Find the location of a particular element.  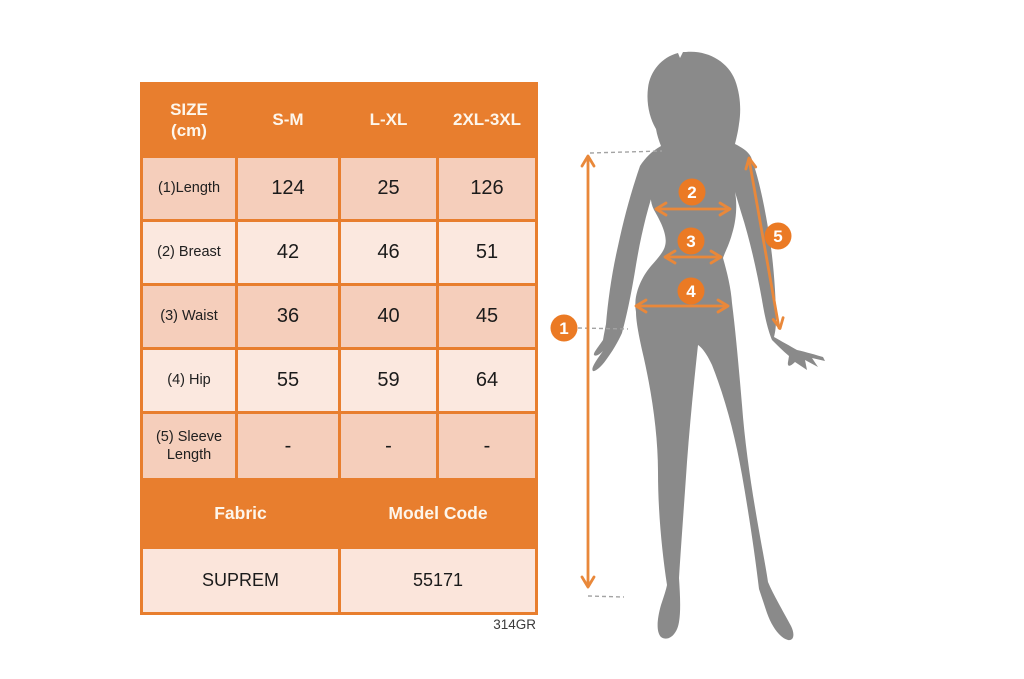

value-hip-lxl: 59 is located at coordinates (388, 380).